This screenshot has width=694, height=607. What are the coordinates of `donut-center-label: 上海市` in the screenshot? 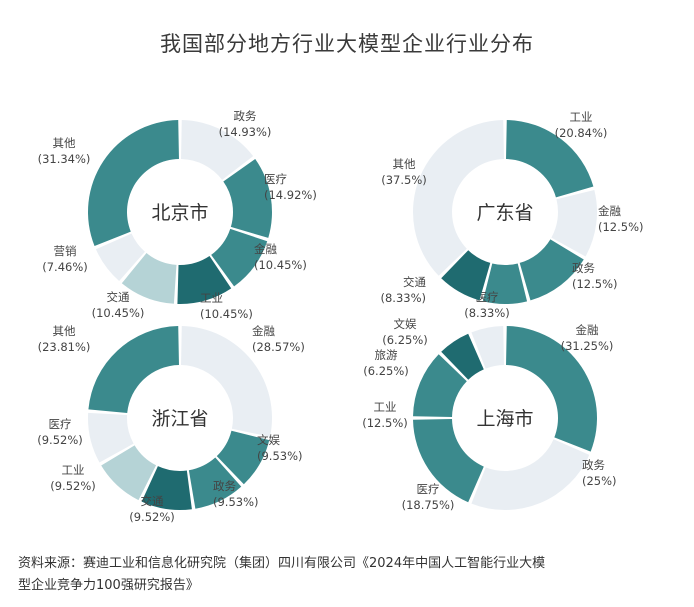 It's located at (504, 419).